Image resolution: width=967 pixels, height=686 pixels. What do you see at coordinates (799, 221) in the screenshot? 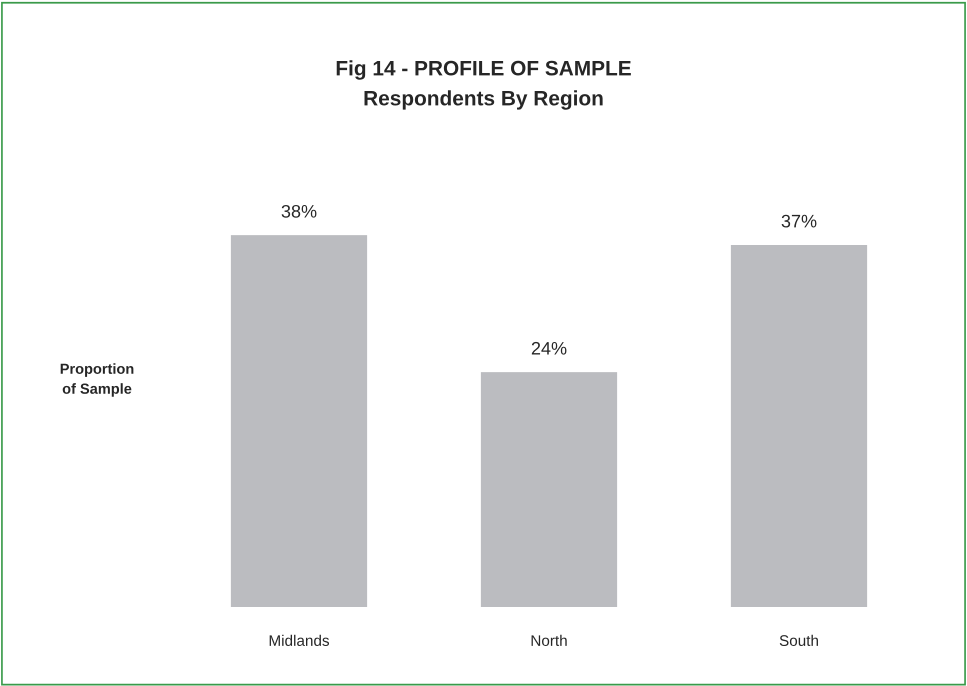
I see `data-label: 37%` at bounding box center [799, 221].